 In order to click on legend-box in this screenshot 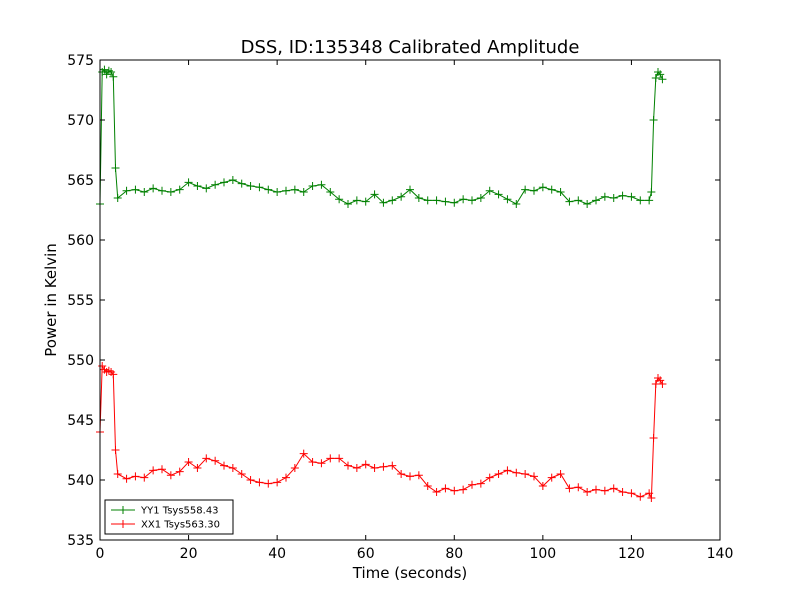, I will do `click(169, 517)`.